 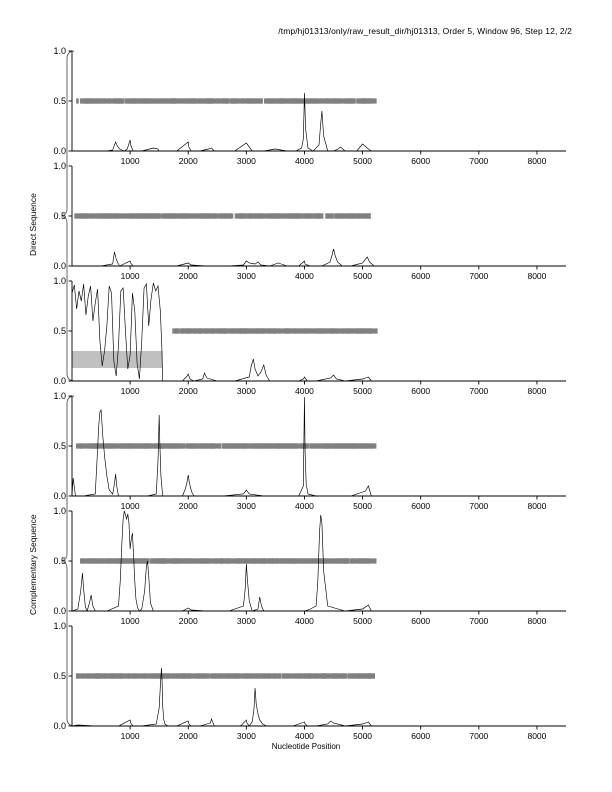 I want to click on y-tick-label: 0.0, so click(x=59, y=726).